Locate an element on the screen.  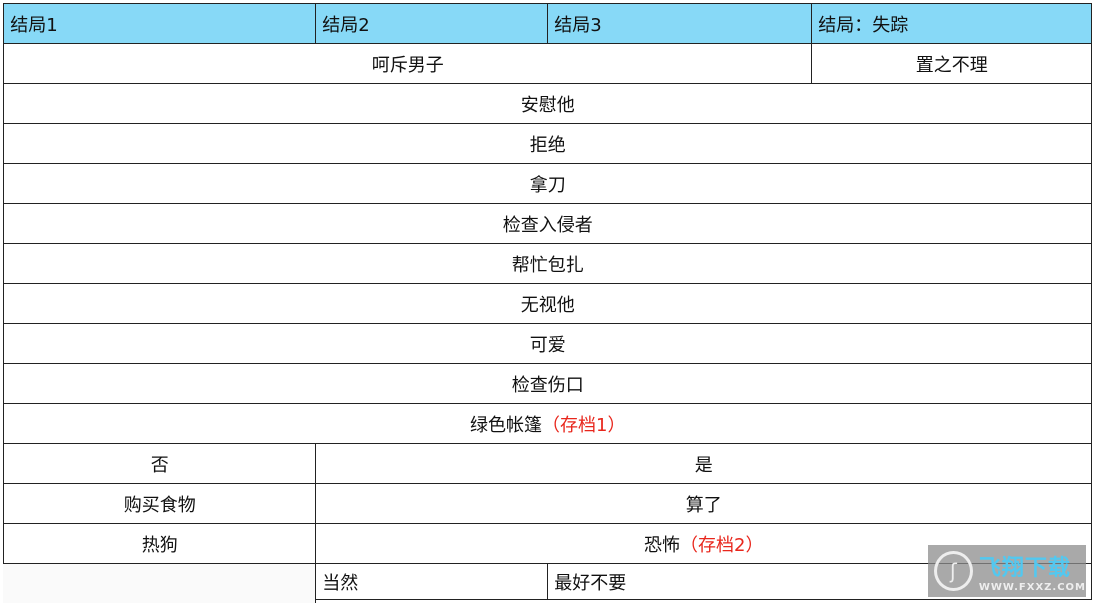
watermark-name: 飞翔下载 is located at coordinates (1024, 568).